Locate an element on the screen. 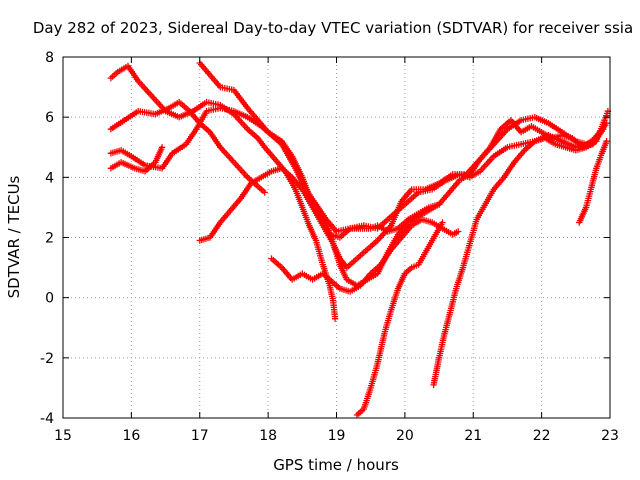 The width and height of the screenshot is (640, 480). y-tick-label: 2 is located at coordinates (49, 239).